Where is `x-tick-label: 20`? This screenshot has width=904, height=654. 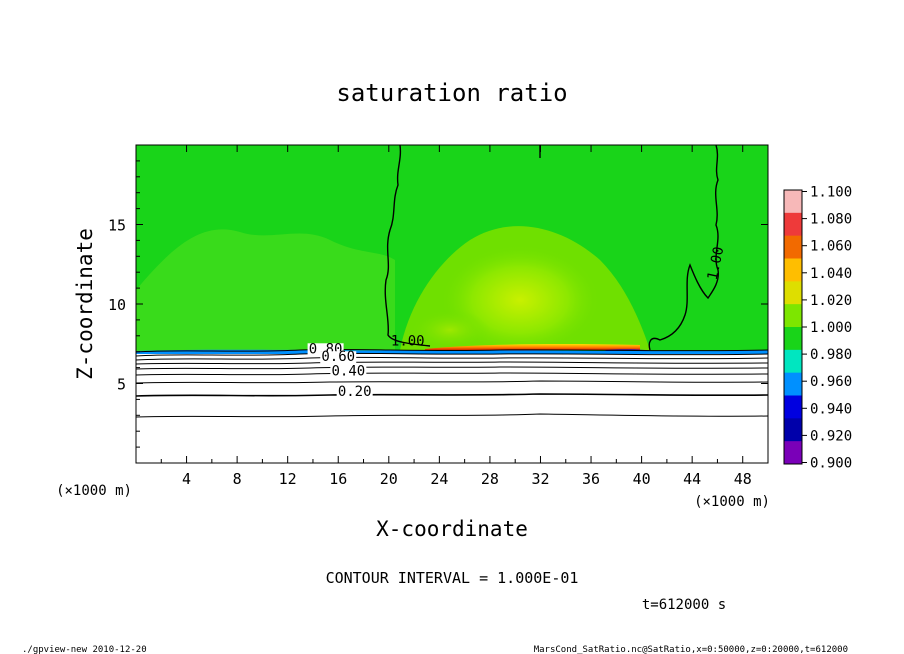
x-tick-label: 20 is located at coordinates (389, 479).